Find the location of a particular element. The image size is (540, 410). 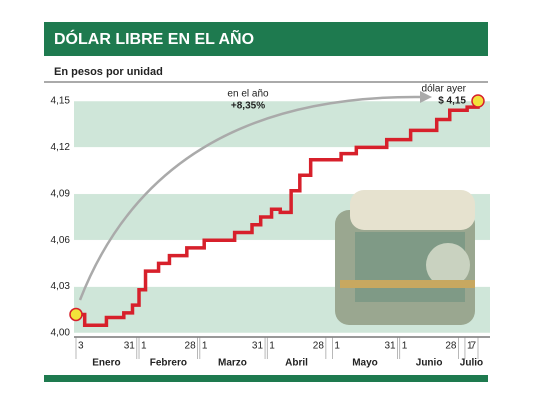

y-tick-label: 4,03 is located at coordinates (61, 286).